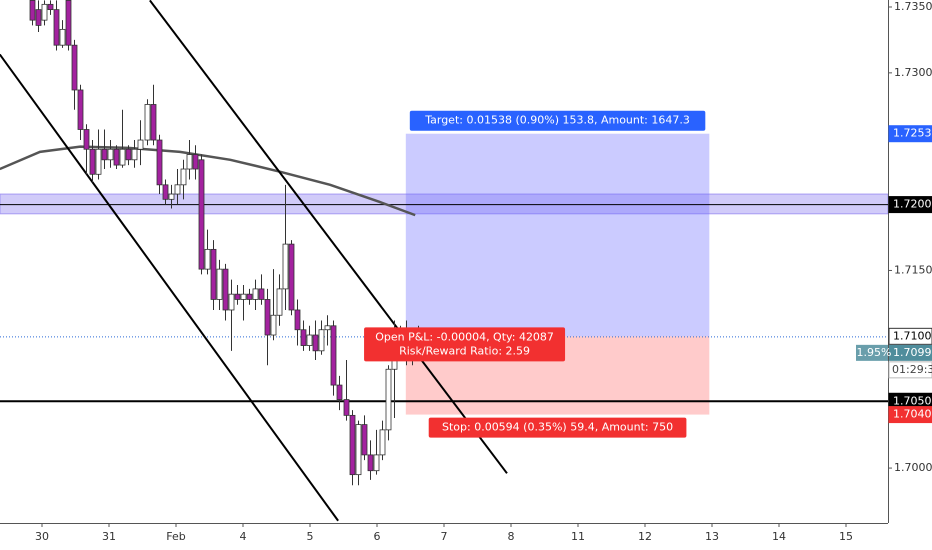  What do you see at coordinates (846, 536) in the screenshot?
I see `x-tick-label: 15` at bounding box center [846, 536].